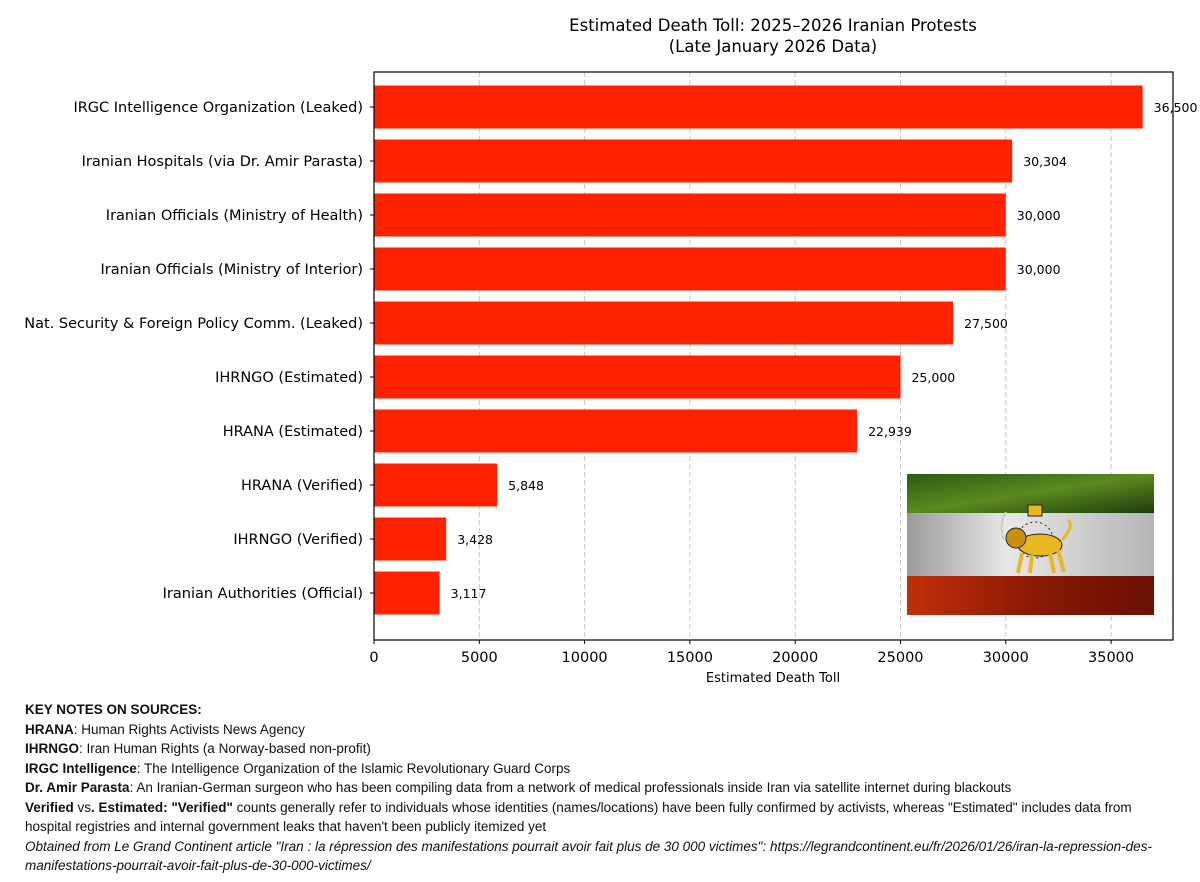 The width and height of the screenshot is (1200, 882). I want to click on x-tick-label: 10000, so click(585, 658).